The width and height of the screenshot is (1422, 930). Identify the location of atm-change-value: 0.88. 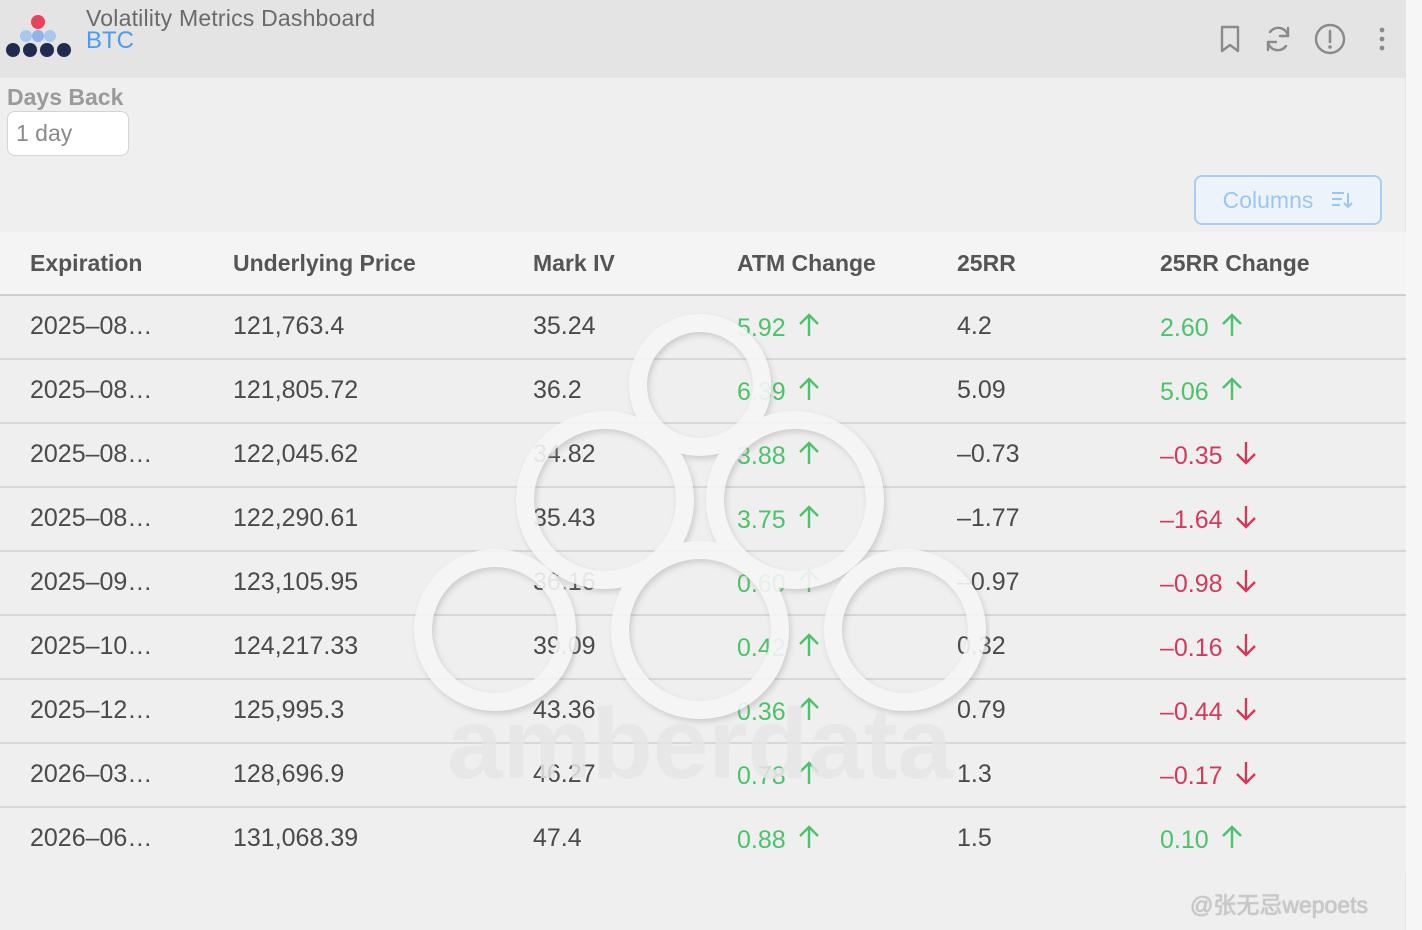
(761, 840).